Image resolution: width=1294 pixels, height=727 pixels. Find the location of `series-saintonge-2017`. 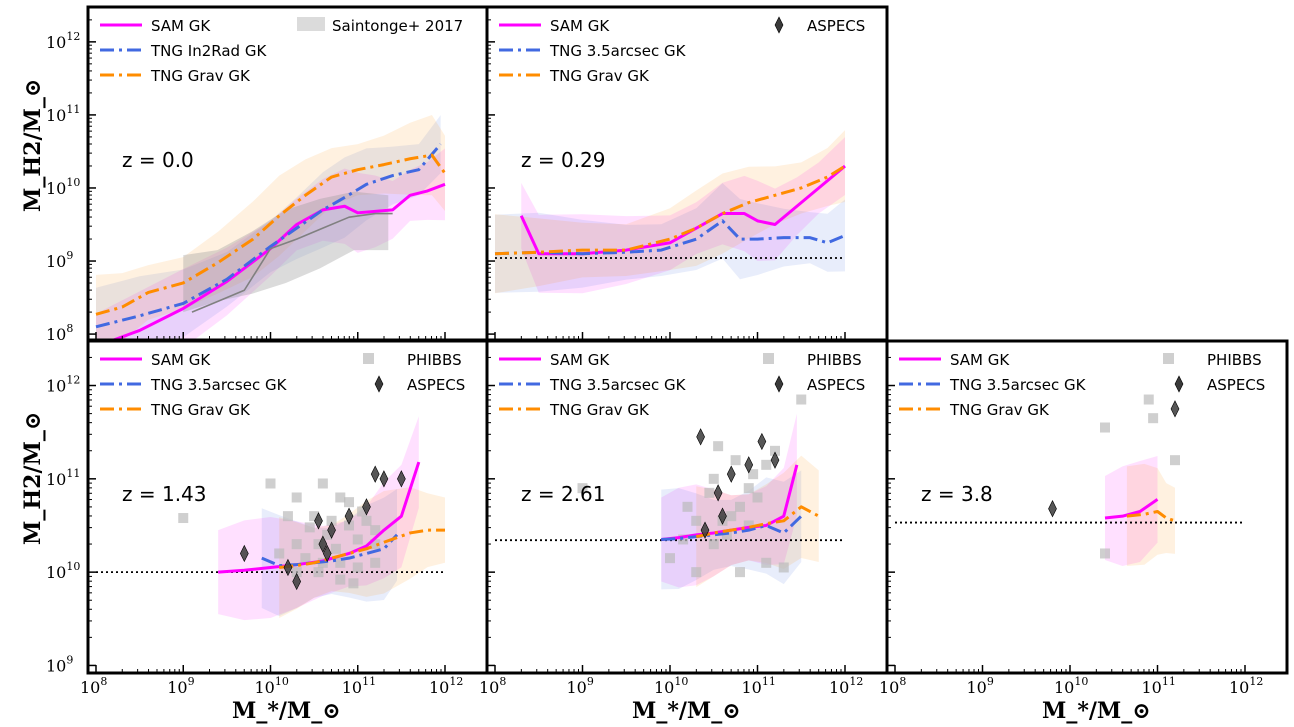

series-saintonge-2017 is located at coordinates (292, 262).